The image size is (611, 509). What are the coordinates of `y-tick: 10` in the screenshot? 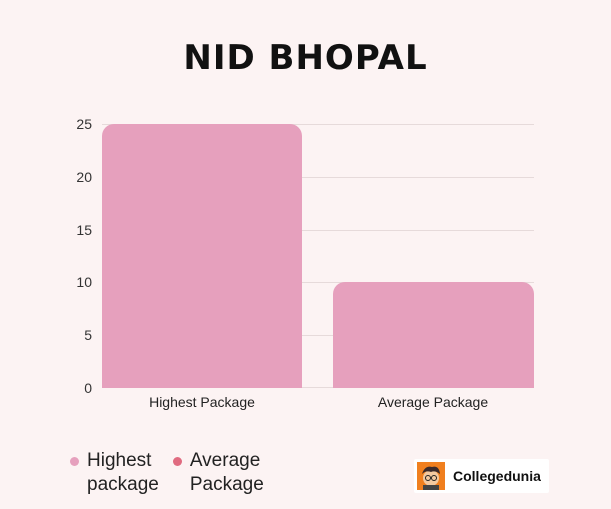 It's located at (84, 282).